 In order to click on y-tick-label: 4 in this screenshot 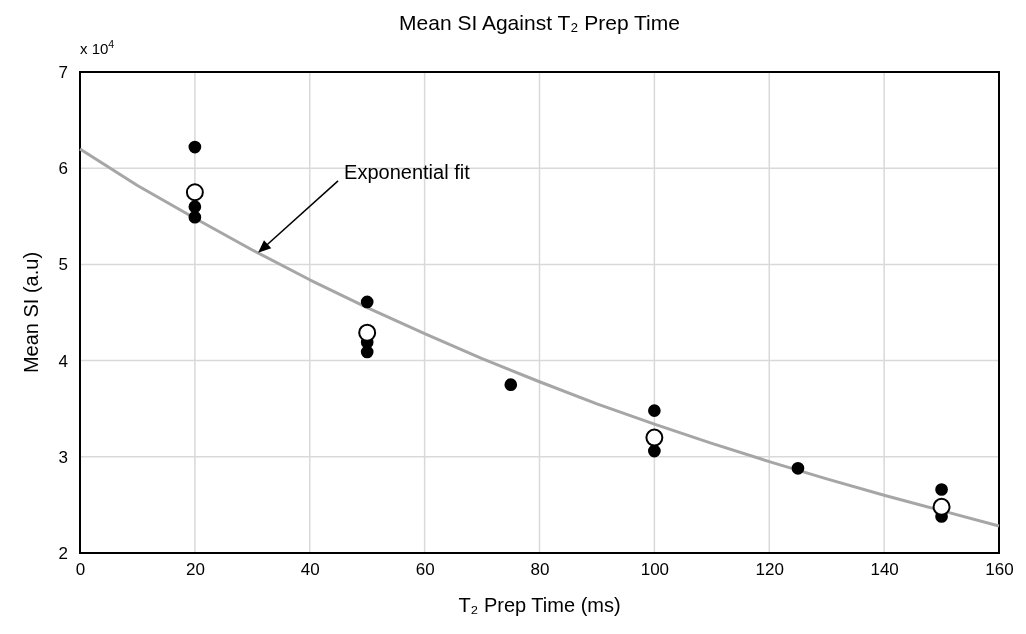, I will do `click(63, 361)`.